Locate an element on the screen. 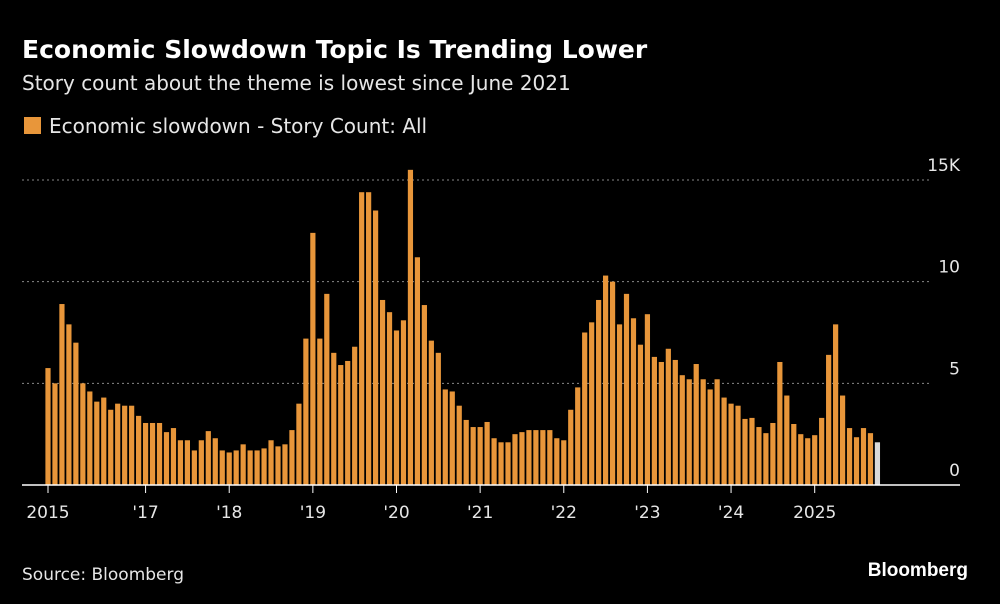 This screenshot has height=604, width=1000. x-tick-label: '21 is located at coordinates (480, 513).